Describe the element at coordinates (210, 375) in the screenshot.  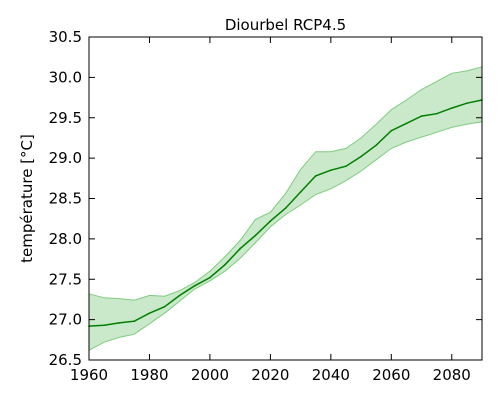
I see `x-tick-label: 2000` at that location.